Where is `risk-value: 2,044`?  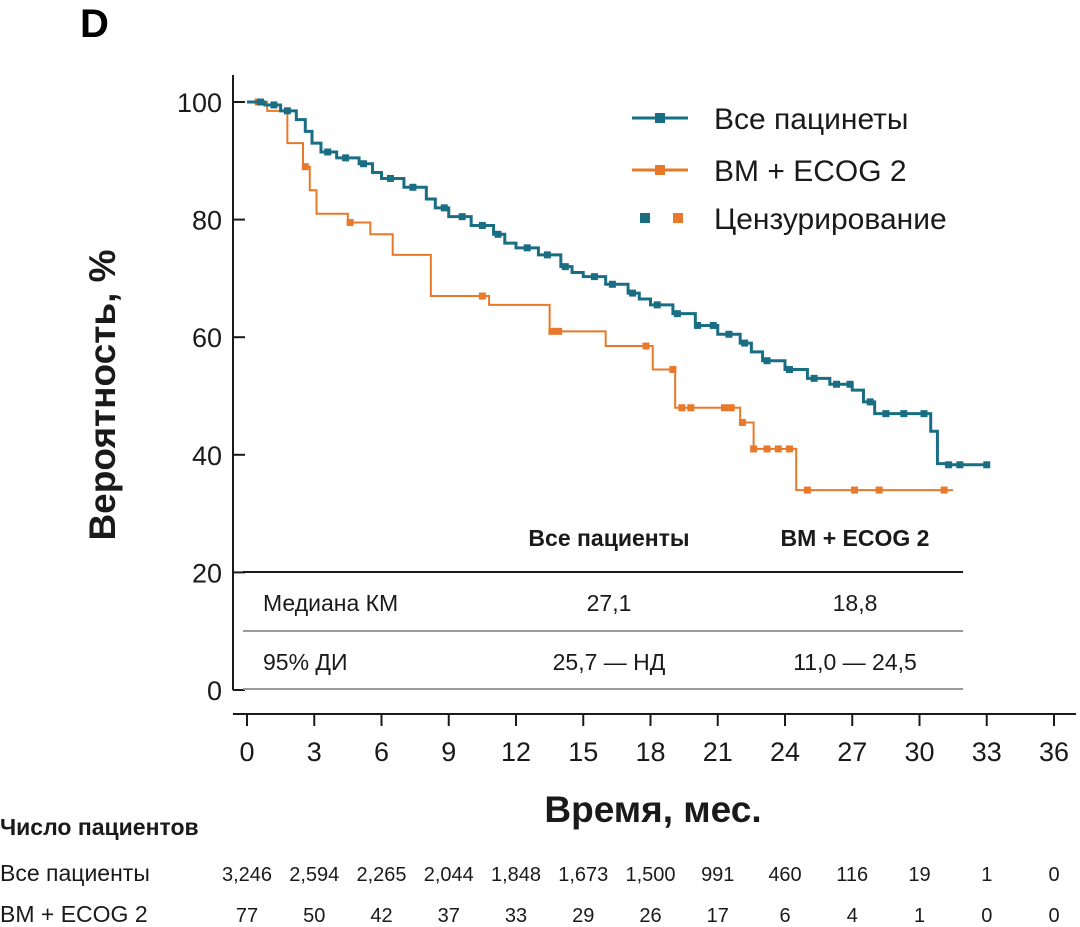 risk-value: 2,044 is located at coordinates (449, 875).